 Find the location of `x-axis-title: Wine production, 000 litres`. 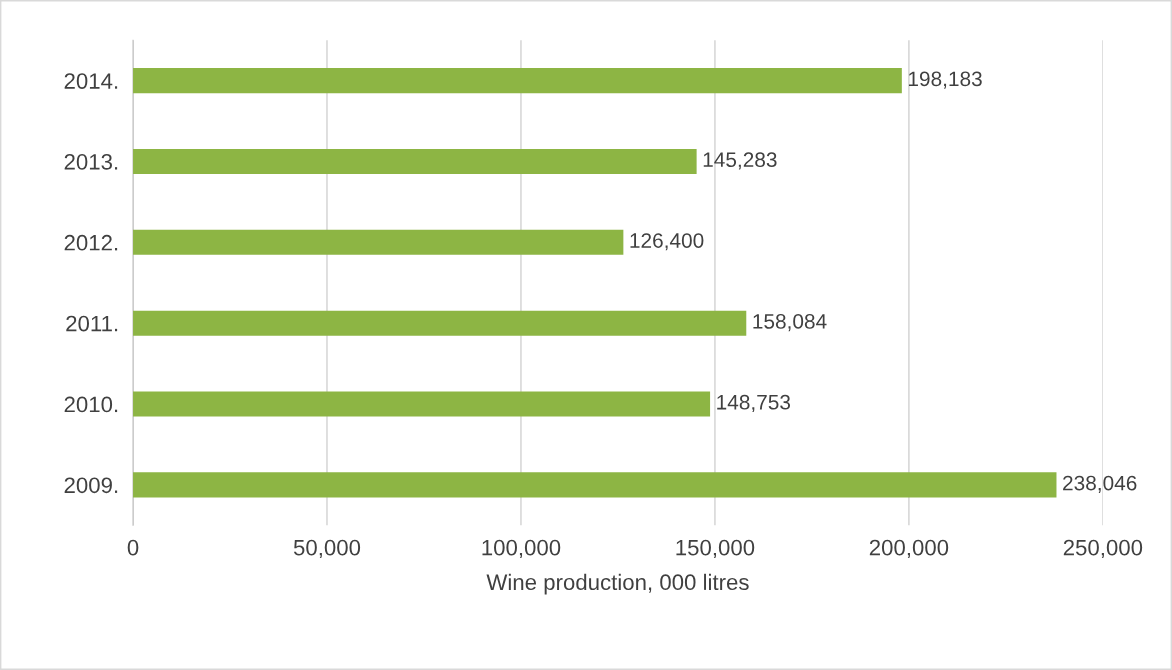

x-axis-title: Wine production, 000 litres is located at coordinates (617, 584).